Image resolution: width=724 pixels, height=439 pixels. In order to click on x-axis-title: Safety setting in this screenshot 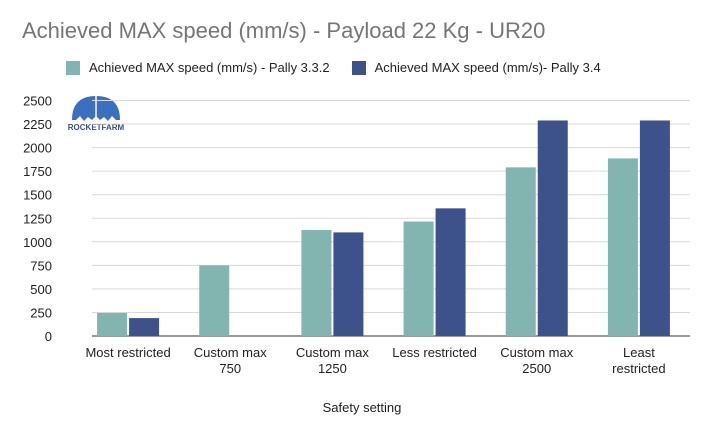, I will do `click(362, 407)`.